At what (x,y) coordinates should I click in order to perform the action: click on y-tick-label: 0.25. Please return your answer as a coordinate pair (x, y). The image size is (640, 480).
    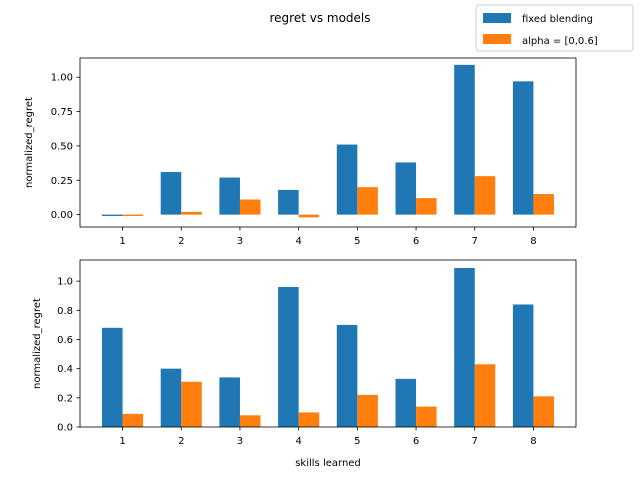
    Looking at the image, I should click on (62, 181).